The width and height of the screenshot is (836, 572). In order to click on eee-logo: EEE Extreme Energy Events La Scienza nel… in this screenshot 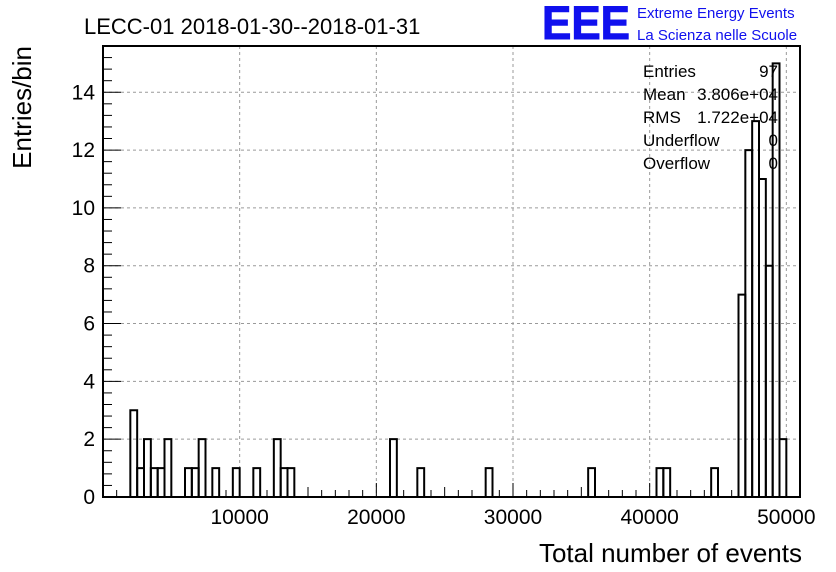, I will do `click(670, 25)`.